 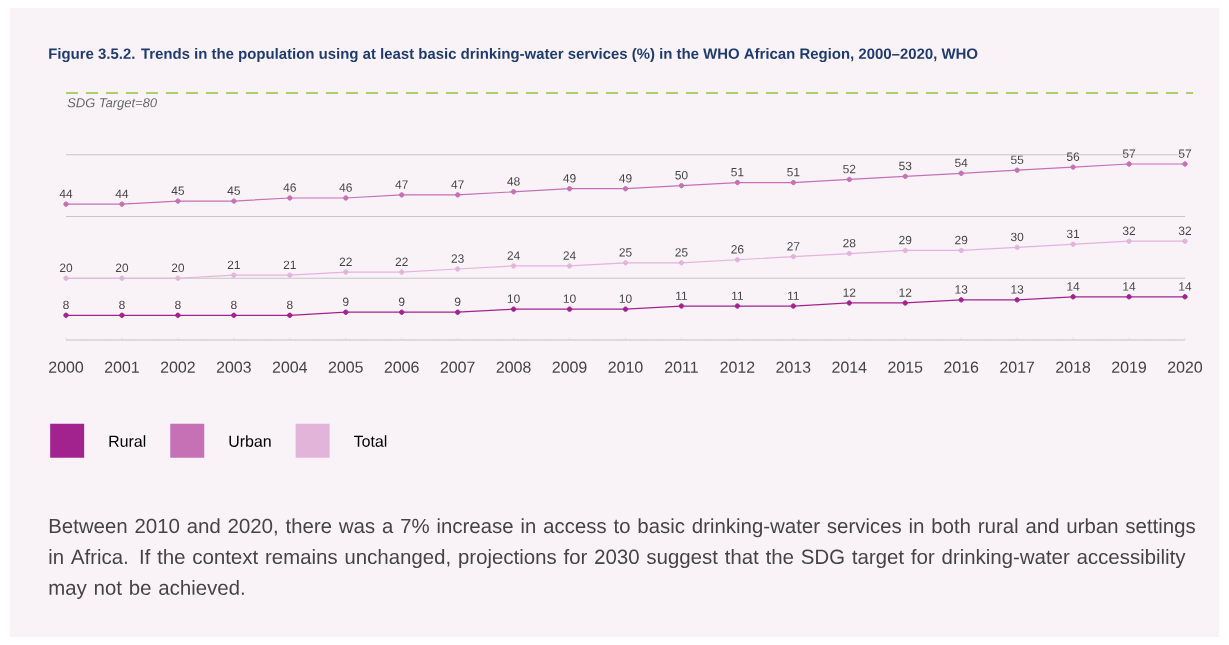 What do you see at coordinates (1185, 367) in the screenshot?
I see `x-tick-label: 2020` at bounding box center [1185, 367].